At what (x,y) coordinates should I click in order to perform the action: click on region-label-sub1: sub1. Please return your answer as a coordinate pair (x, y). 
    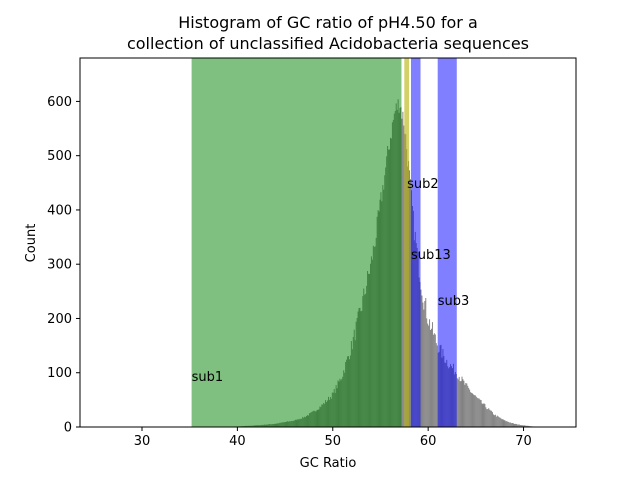
    Looking at the image, I should click on (208, 377).